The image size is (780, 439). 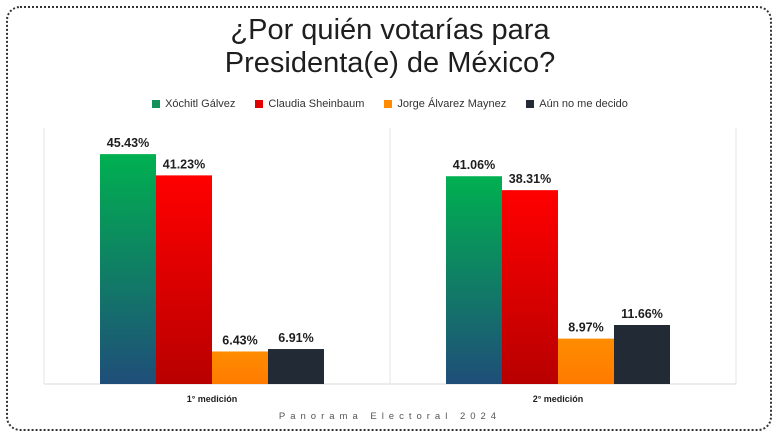 I want to click on data-label-claudia-m1: 41.23%, so click(x=184, y=164).